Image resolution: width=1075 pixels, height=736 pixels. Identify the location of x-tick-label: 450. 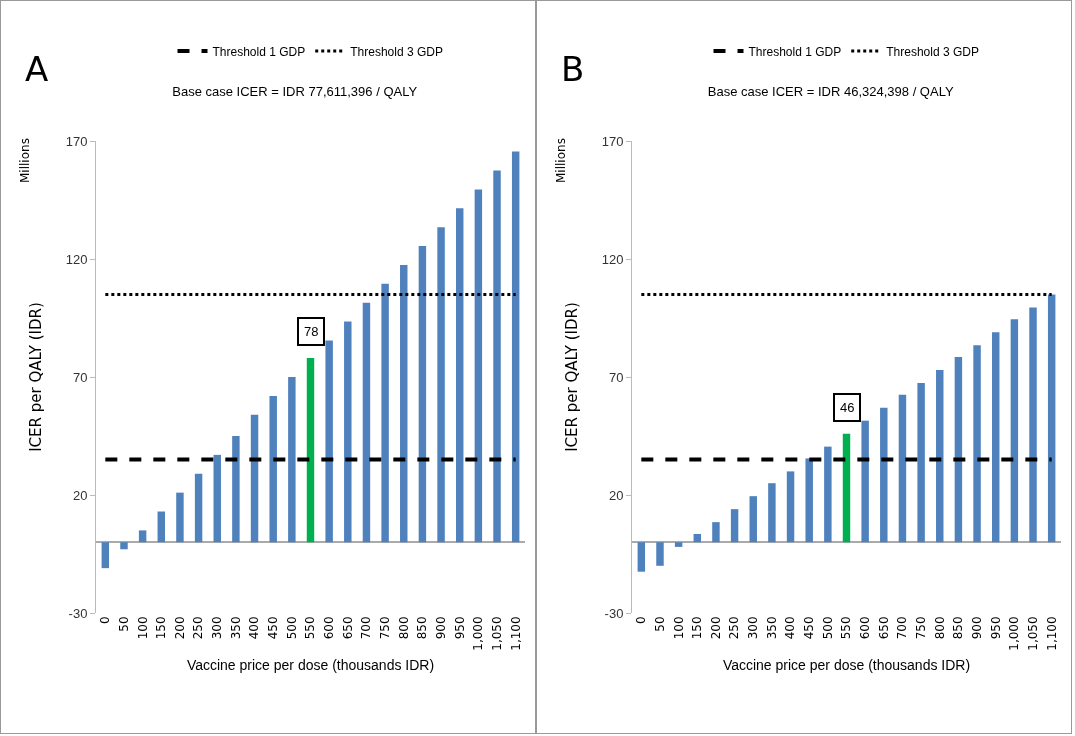
(809, 628).